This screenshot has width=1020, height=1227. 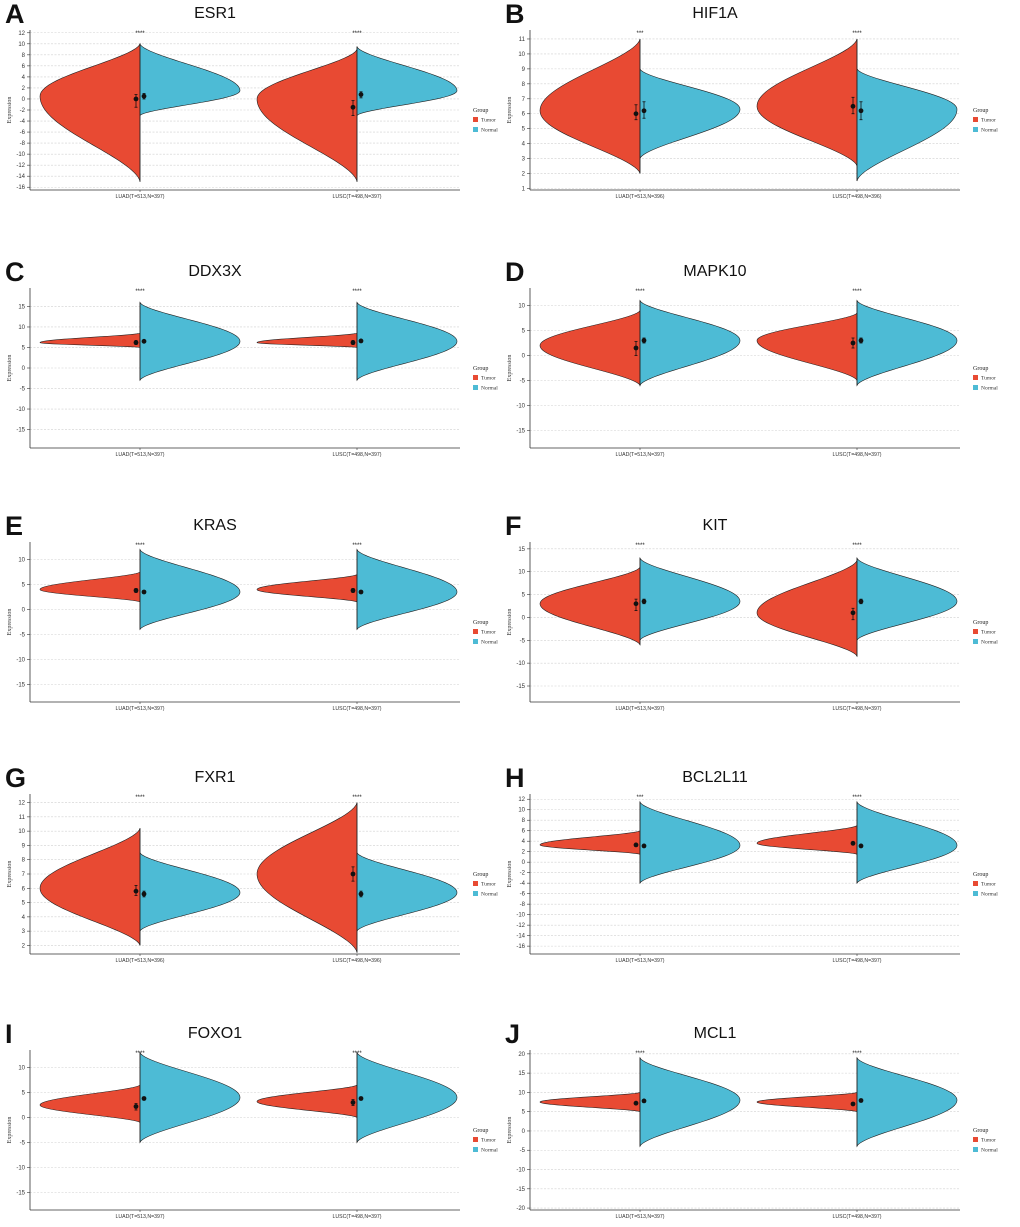 What do you see at coordinates (856, 197) in the screenshot?
I see `x-category-label: LUSC(T=498,N=396)` at bounding box center [856, 197].